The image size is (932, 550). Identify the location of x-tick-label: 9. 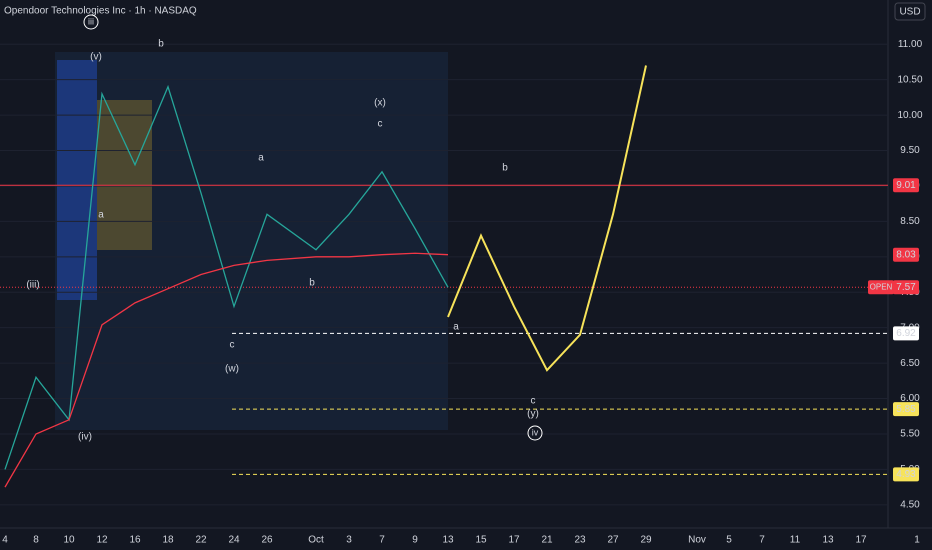
(415, 540).